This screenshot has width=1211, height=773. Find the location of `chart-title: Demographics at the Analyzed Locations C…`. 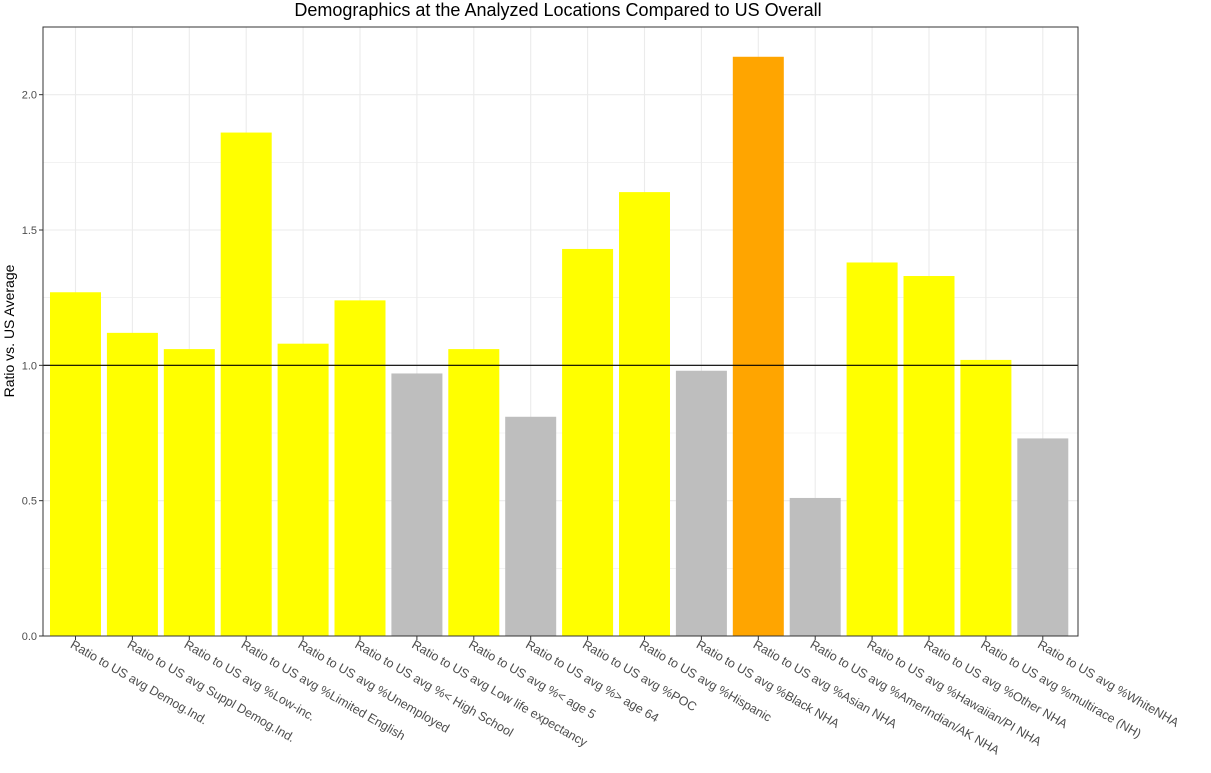

chart-title: Demographics at the Analyzed Locations C… is located at coordinates (557, 10).